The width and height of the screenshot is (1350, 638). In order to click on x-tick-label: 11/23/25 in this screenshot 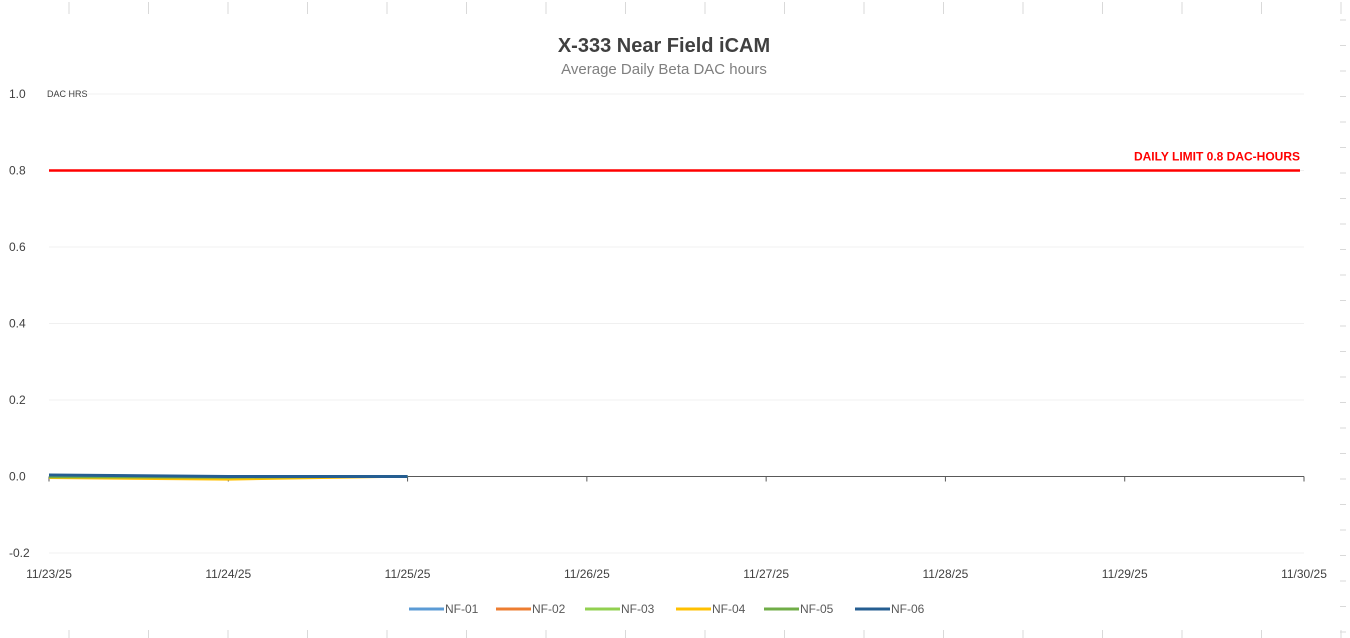, I will do `click(49, 574)`.